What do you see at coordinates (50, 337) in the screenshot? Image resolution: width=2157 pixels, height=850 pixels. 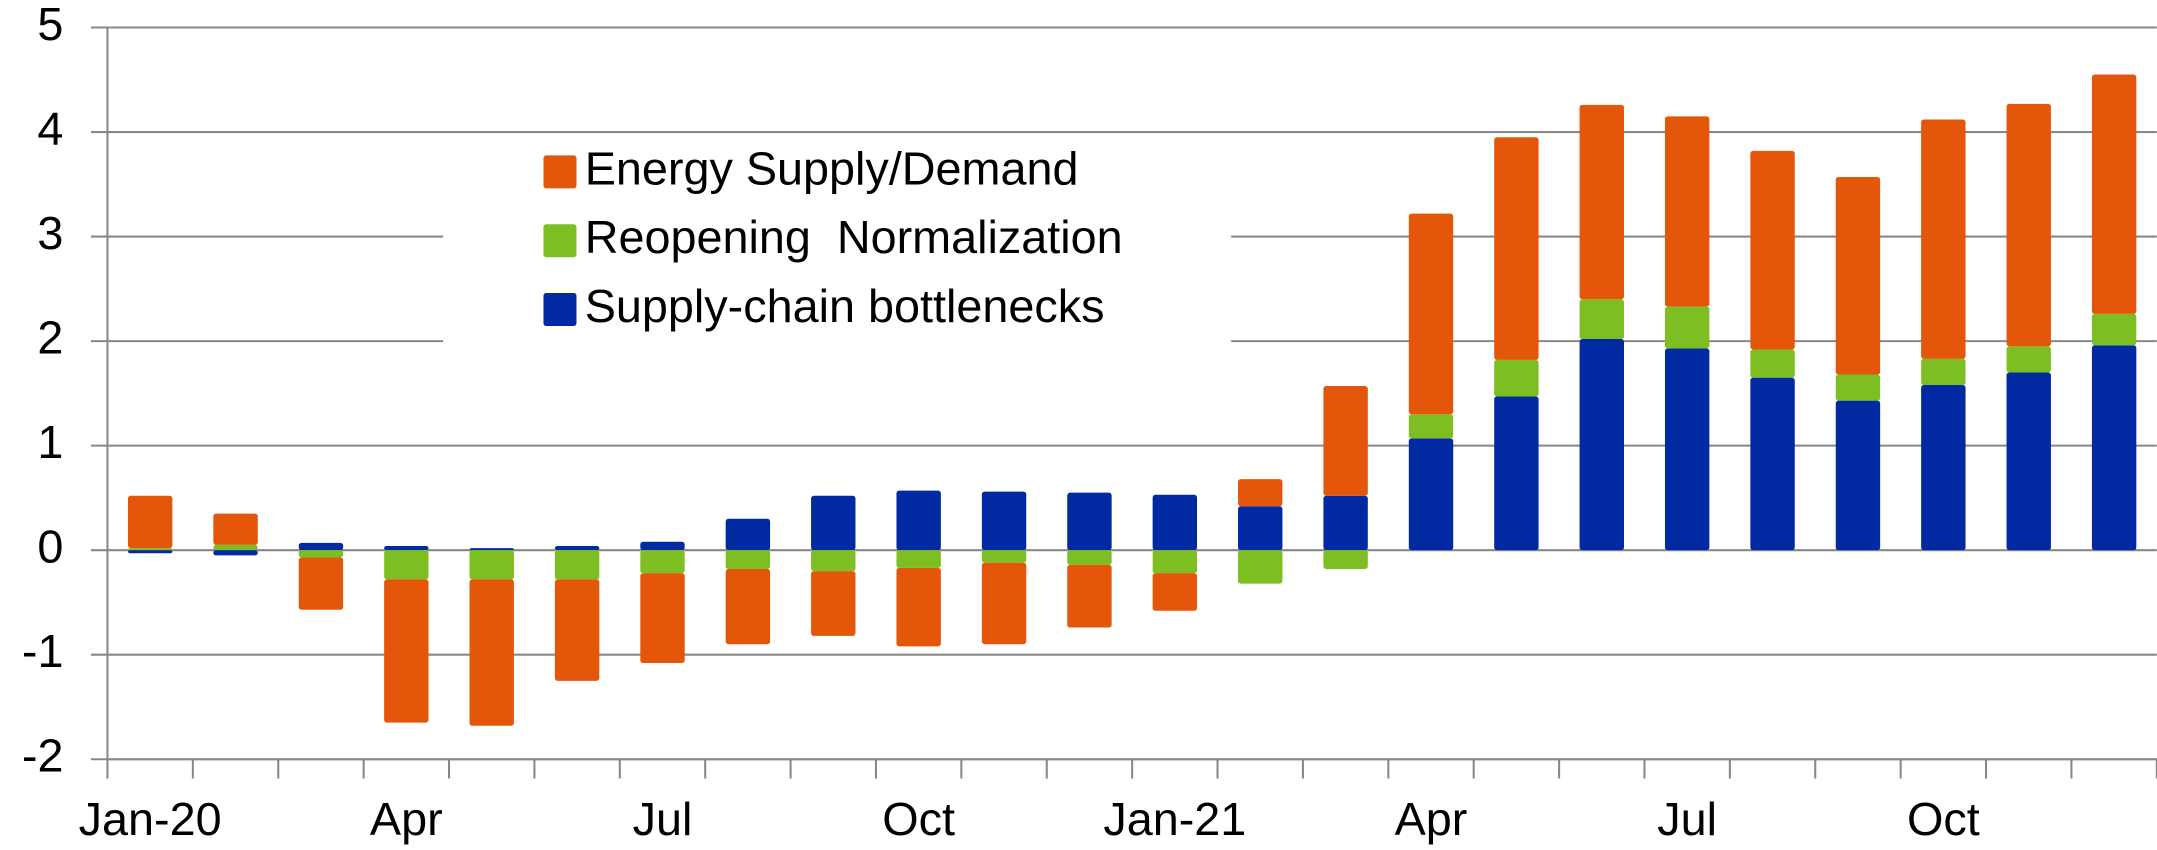 I see `y-tick-label: 2` at bounding box center [50, 337].